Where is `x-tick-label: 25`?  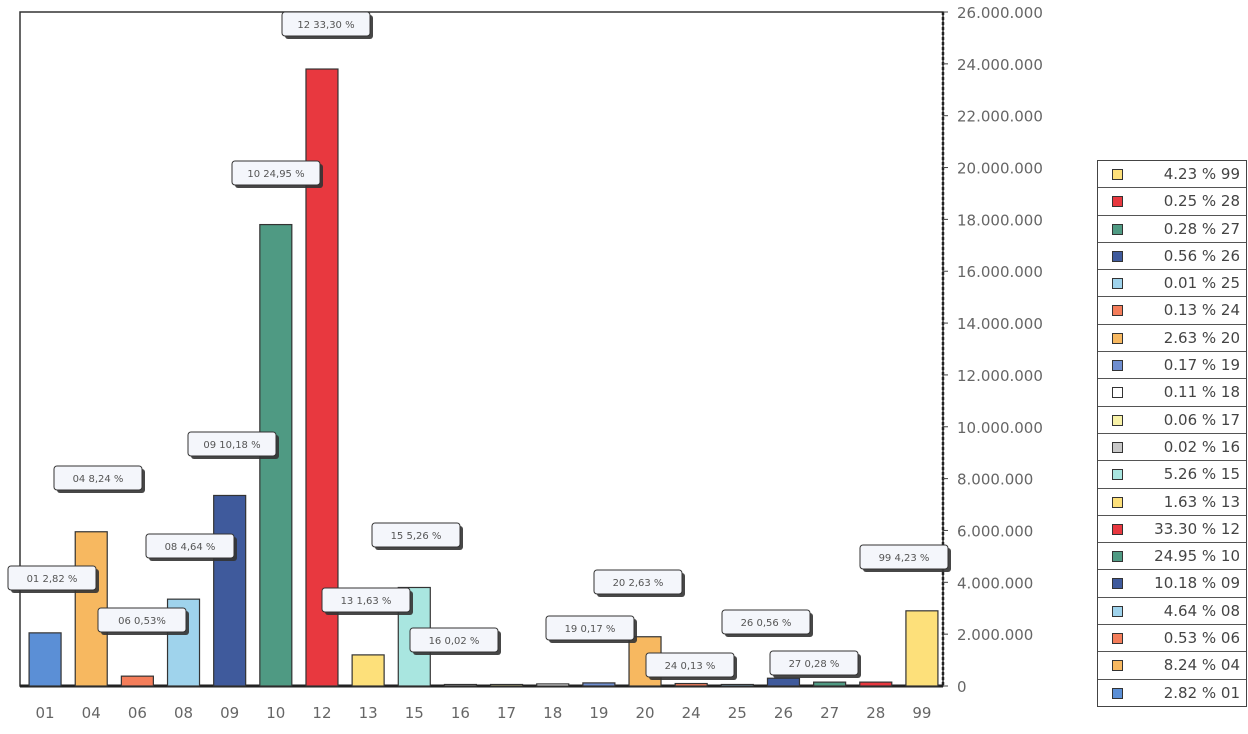
x-tick-label: 25 is located at coordinates (737, 713).